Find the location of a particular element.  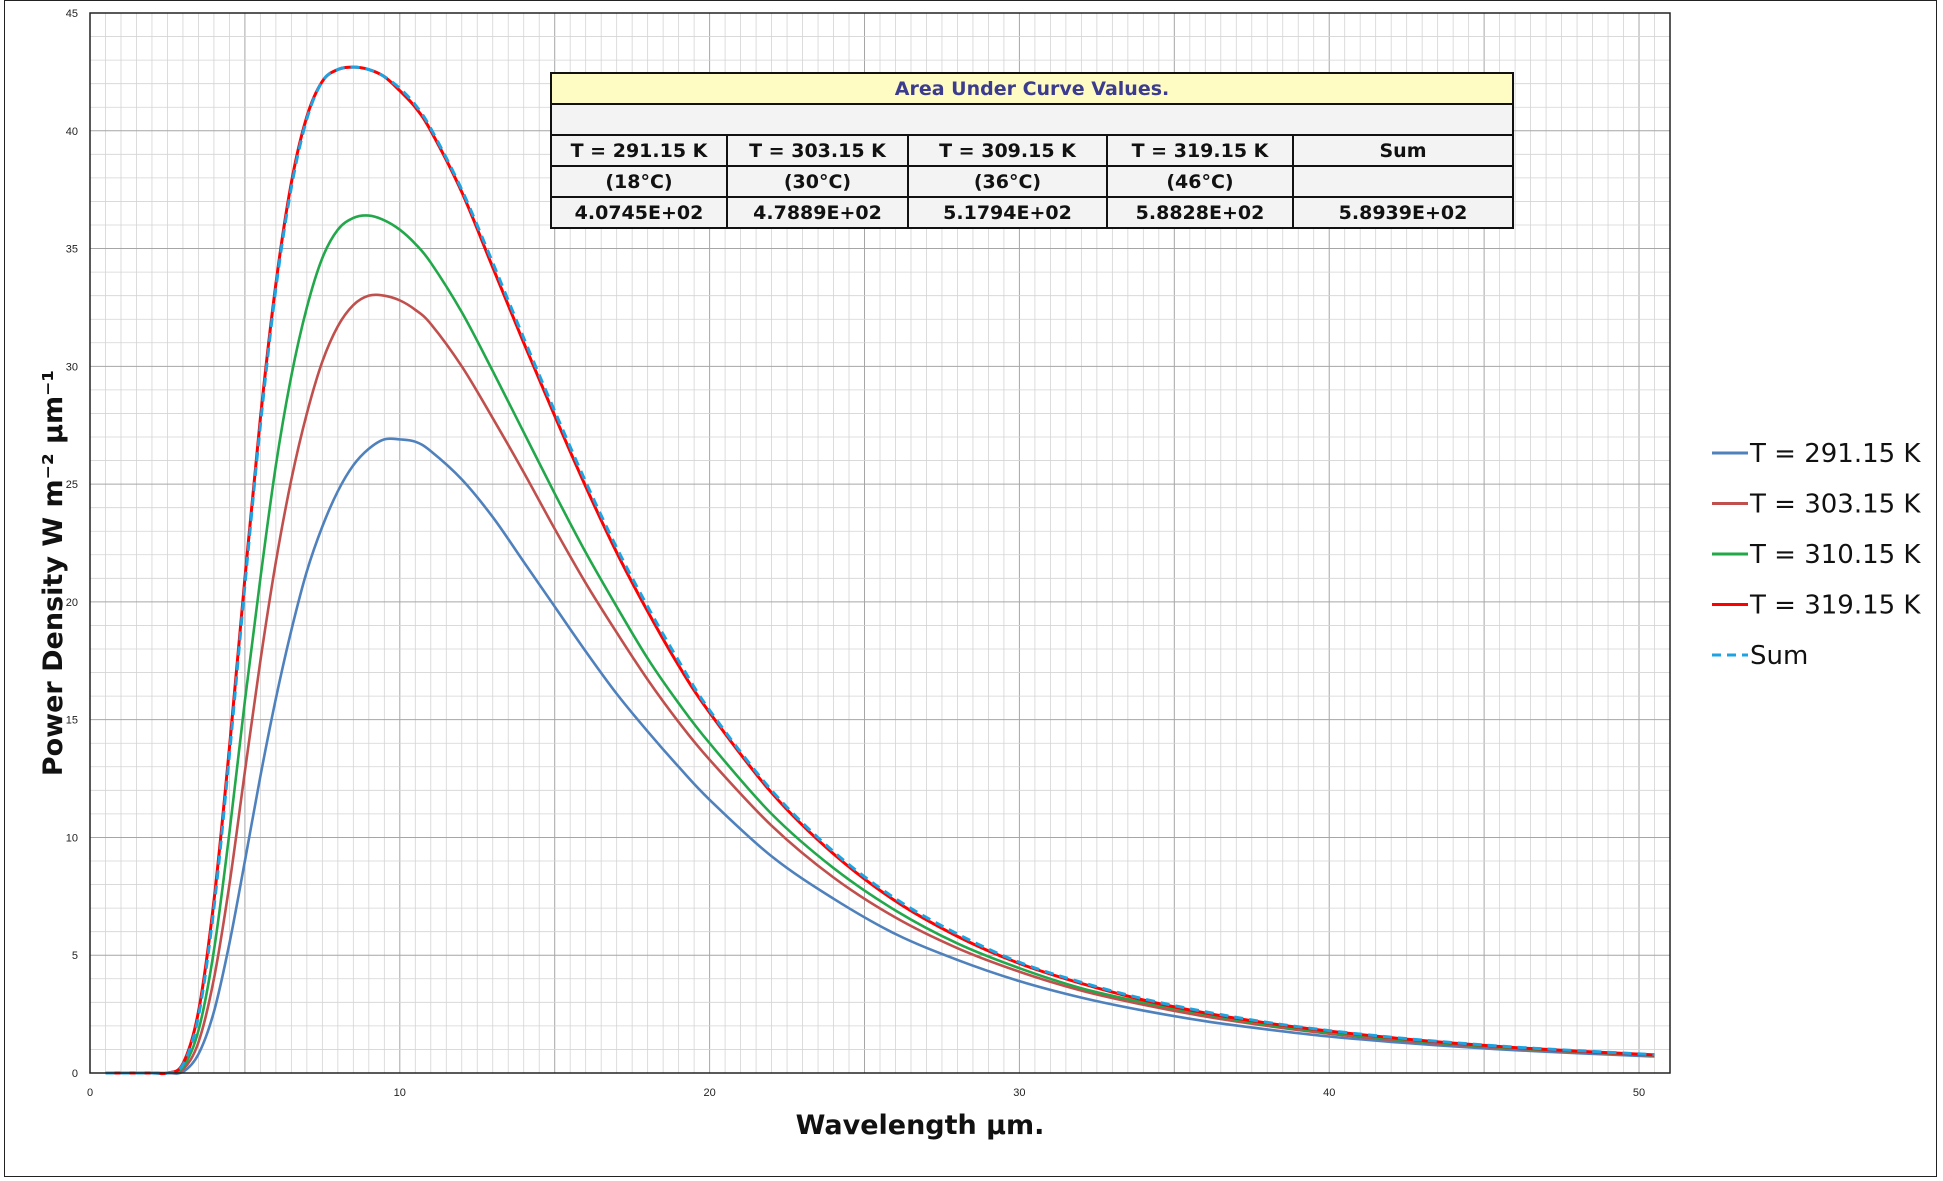

table-value-cell: 5.8939E+02 is located at coordinates (1403, 212).